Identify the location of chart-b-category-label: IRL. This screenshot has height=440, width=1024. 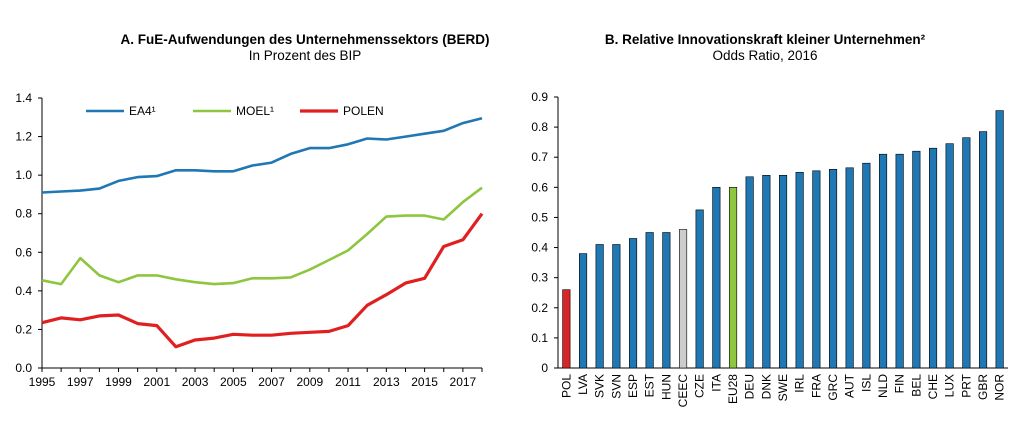
(800, 383).